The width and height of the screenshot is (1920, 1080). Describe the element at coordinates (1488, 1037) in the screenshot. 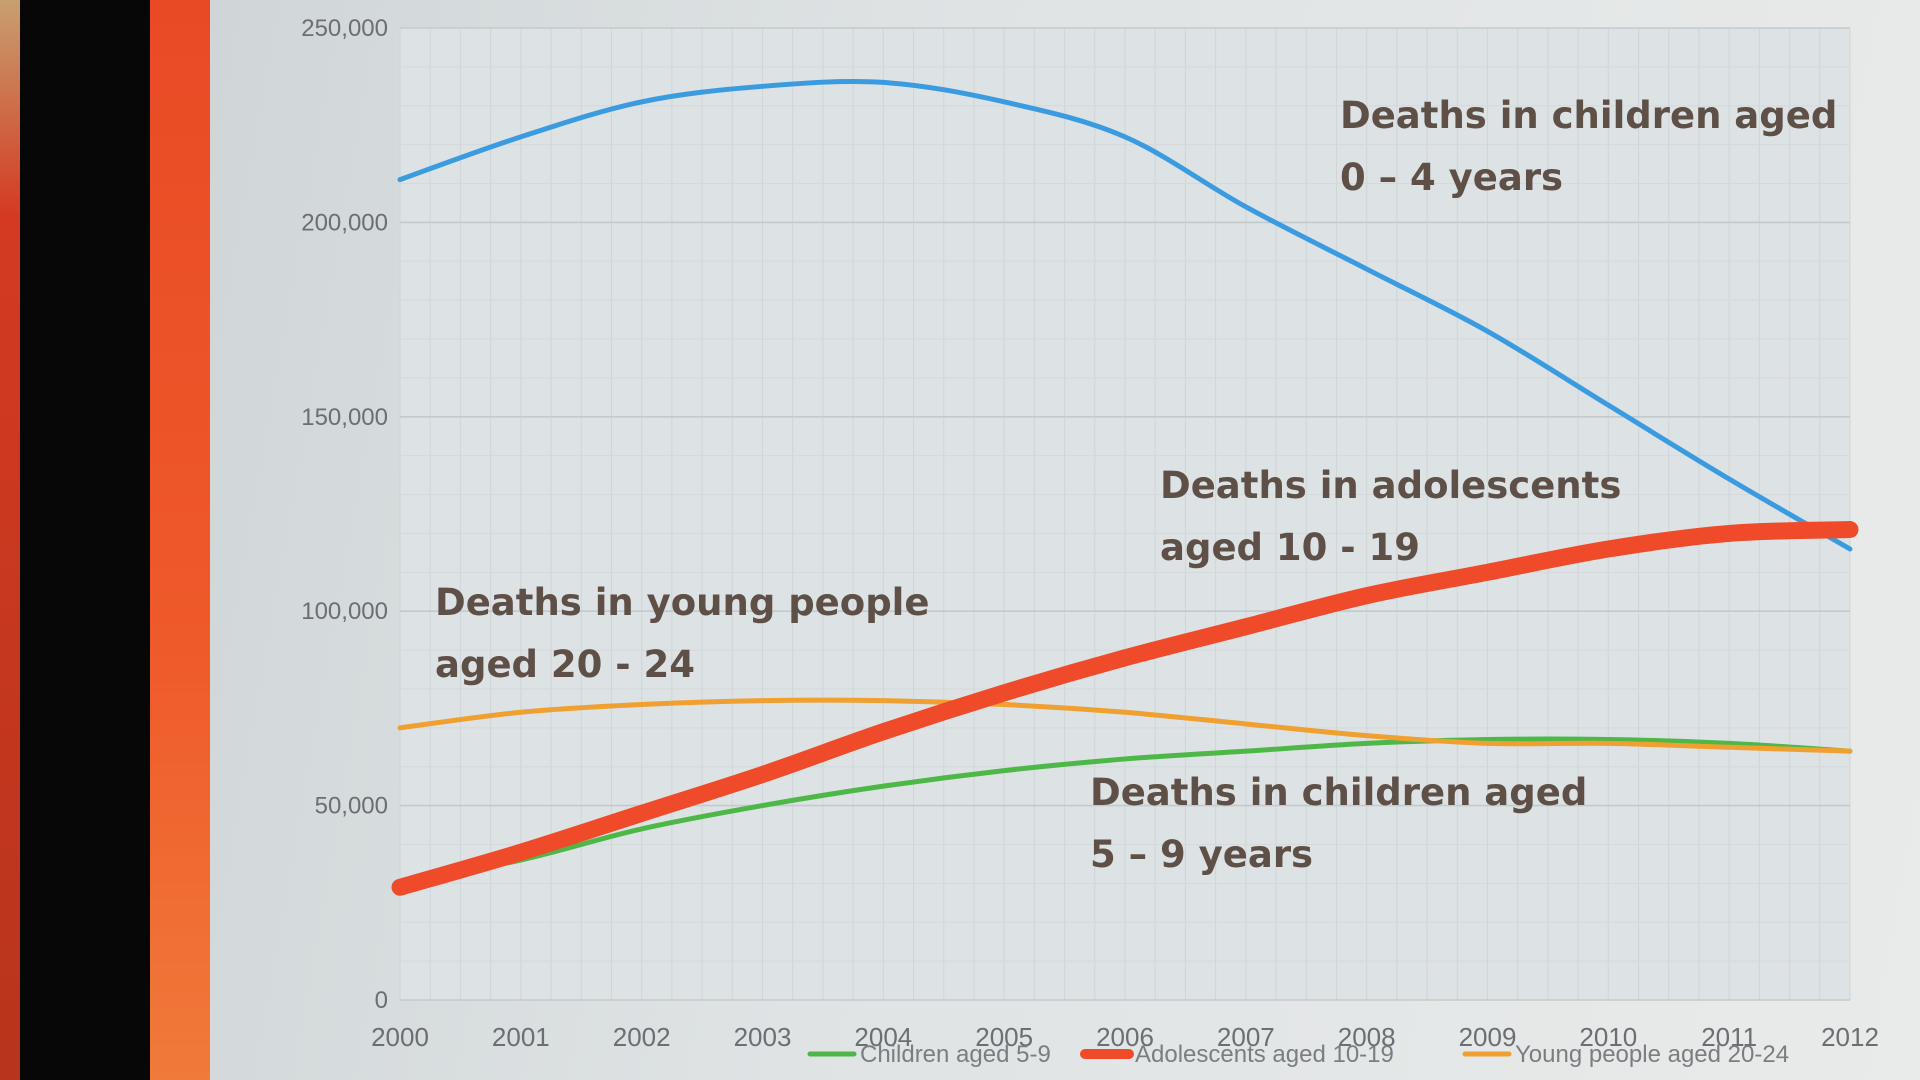

I see `x-tick-label: 2009` at that location.